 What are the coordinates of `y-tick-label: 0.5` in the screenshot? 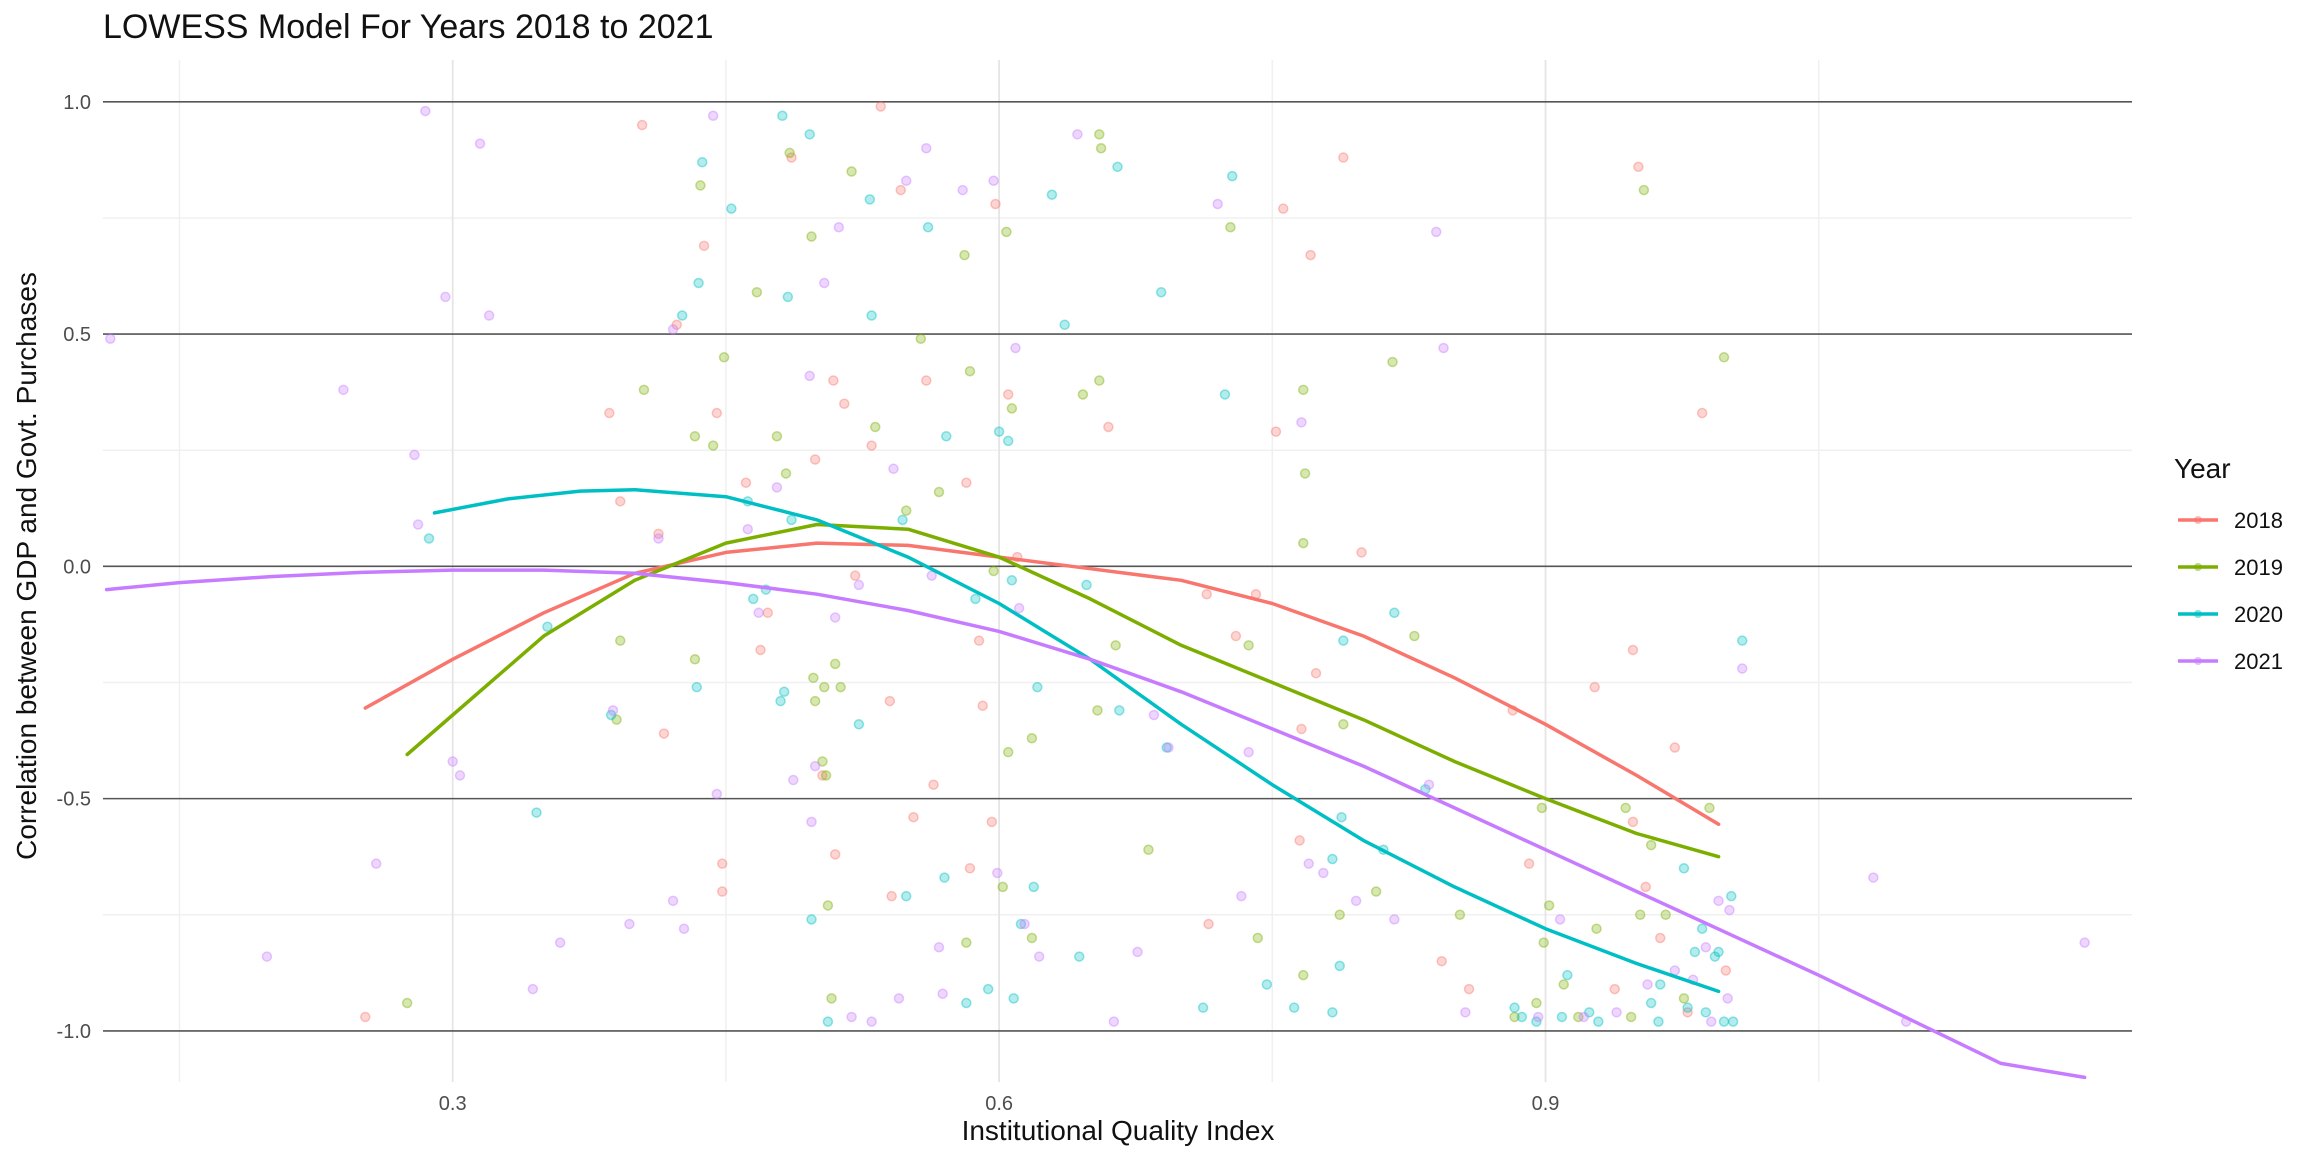 It's located at (77, 335).